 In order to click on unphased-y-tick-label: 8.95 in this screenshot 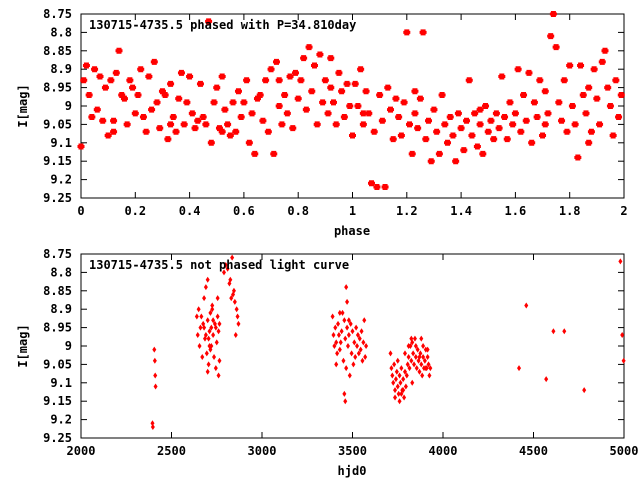, I will do `click(57, 328)`.